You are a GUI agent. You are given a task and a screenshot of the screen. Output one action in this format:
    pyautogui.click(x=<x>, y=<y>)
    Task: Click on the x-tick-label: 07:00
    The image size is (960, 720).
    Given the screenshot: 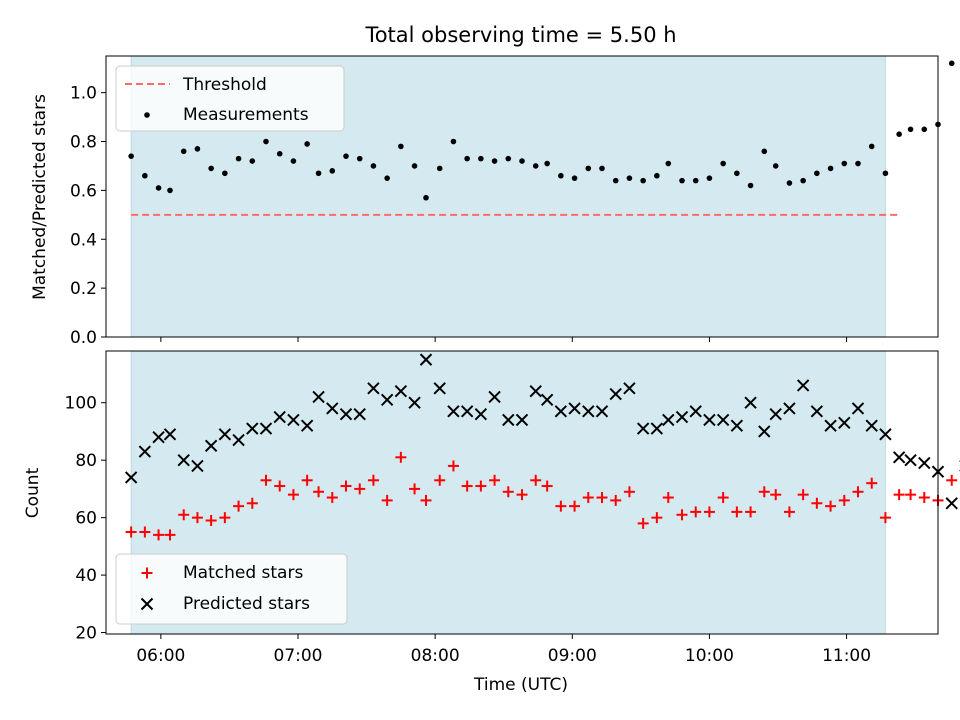 What is the action you would take?
    pyautogui.click(x=298, y=656)
    